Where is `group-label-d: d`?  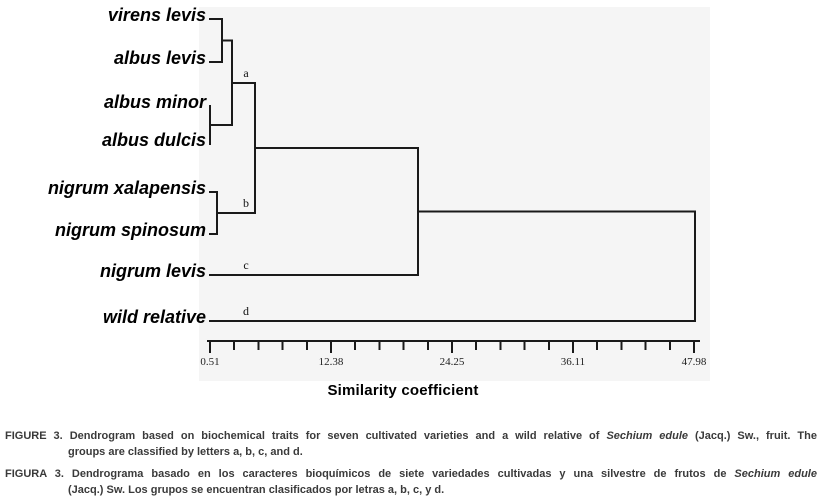
group-label-d: d is located at coordinates (246, 311).